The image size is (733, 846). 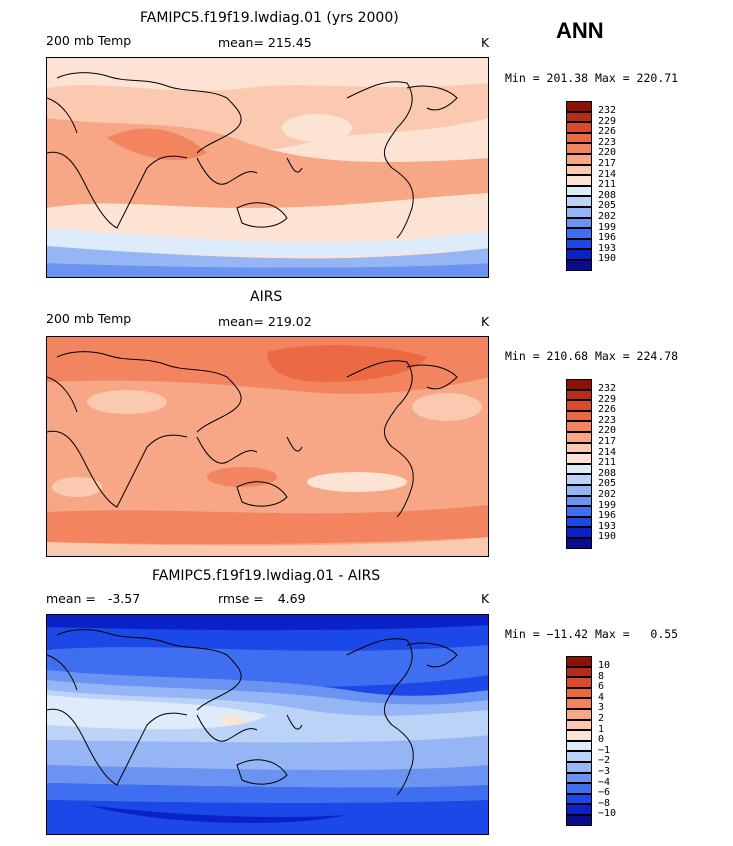 What do you see at coordinates (601, 718) in the screenshot?
I see `panel3-cbar-label: 2` at bounding box center [601, 718].